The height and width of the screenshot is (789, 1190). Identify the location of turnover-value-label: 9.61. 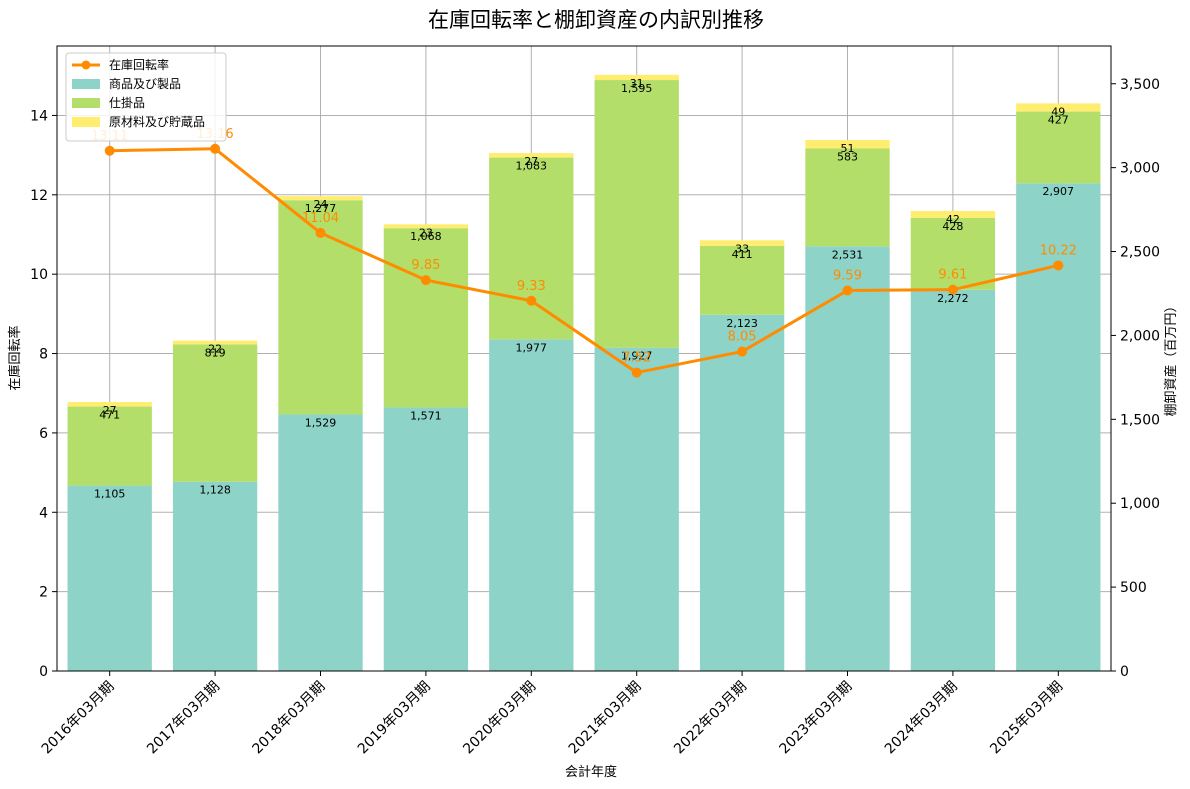
(952, 275).